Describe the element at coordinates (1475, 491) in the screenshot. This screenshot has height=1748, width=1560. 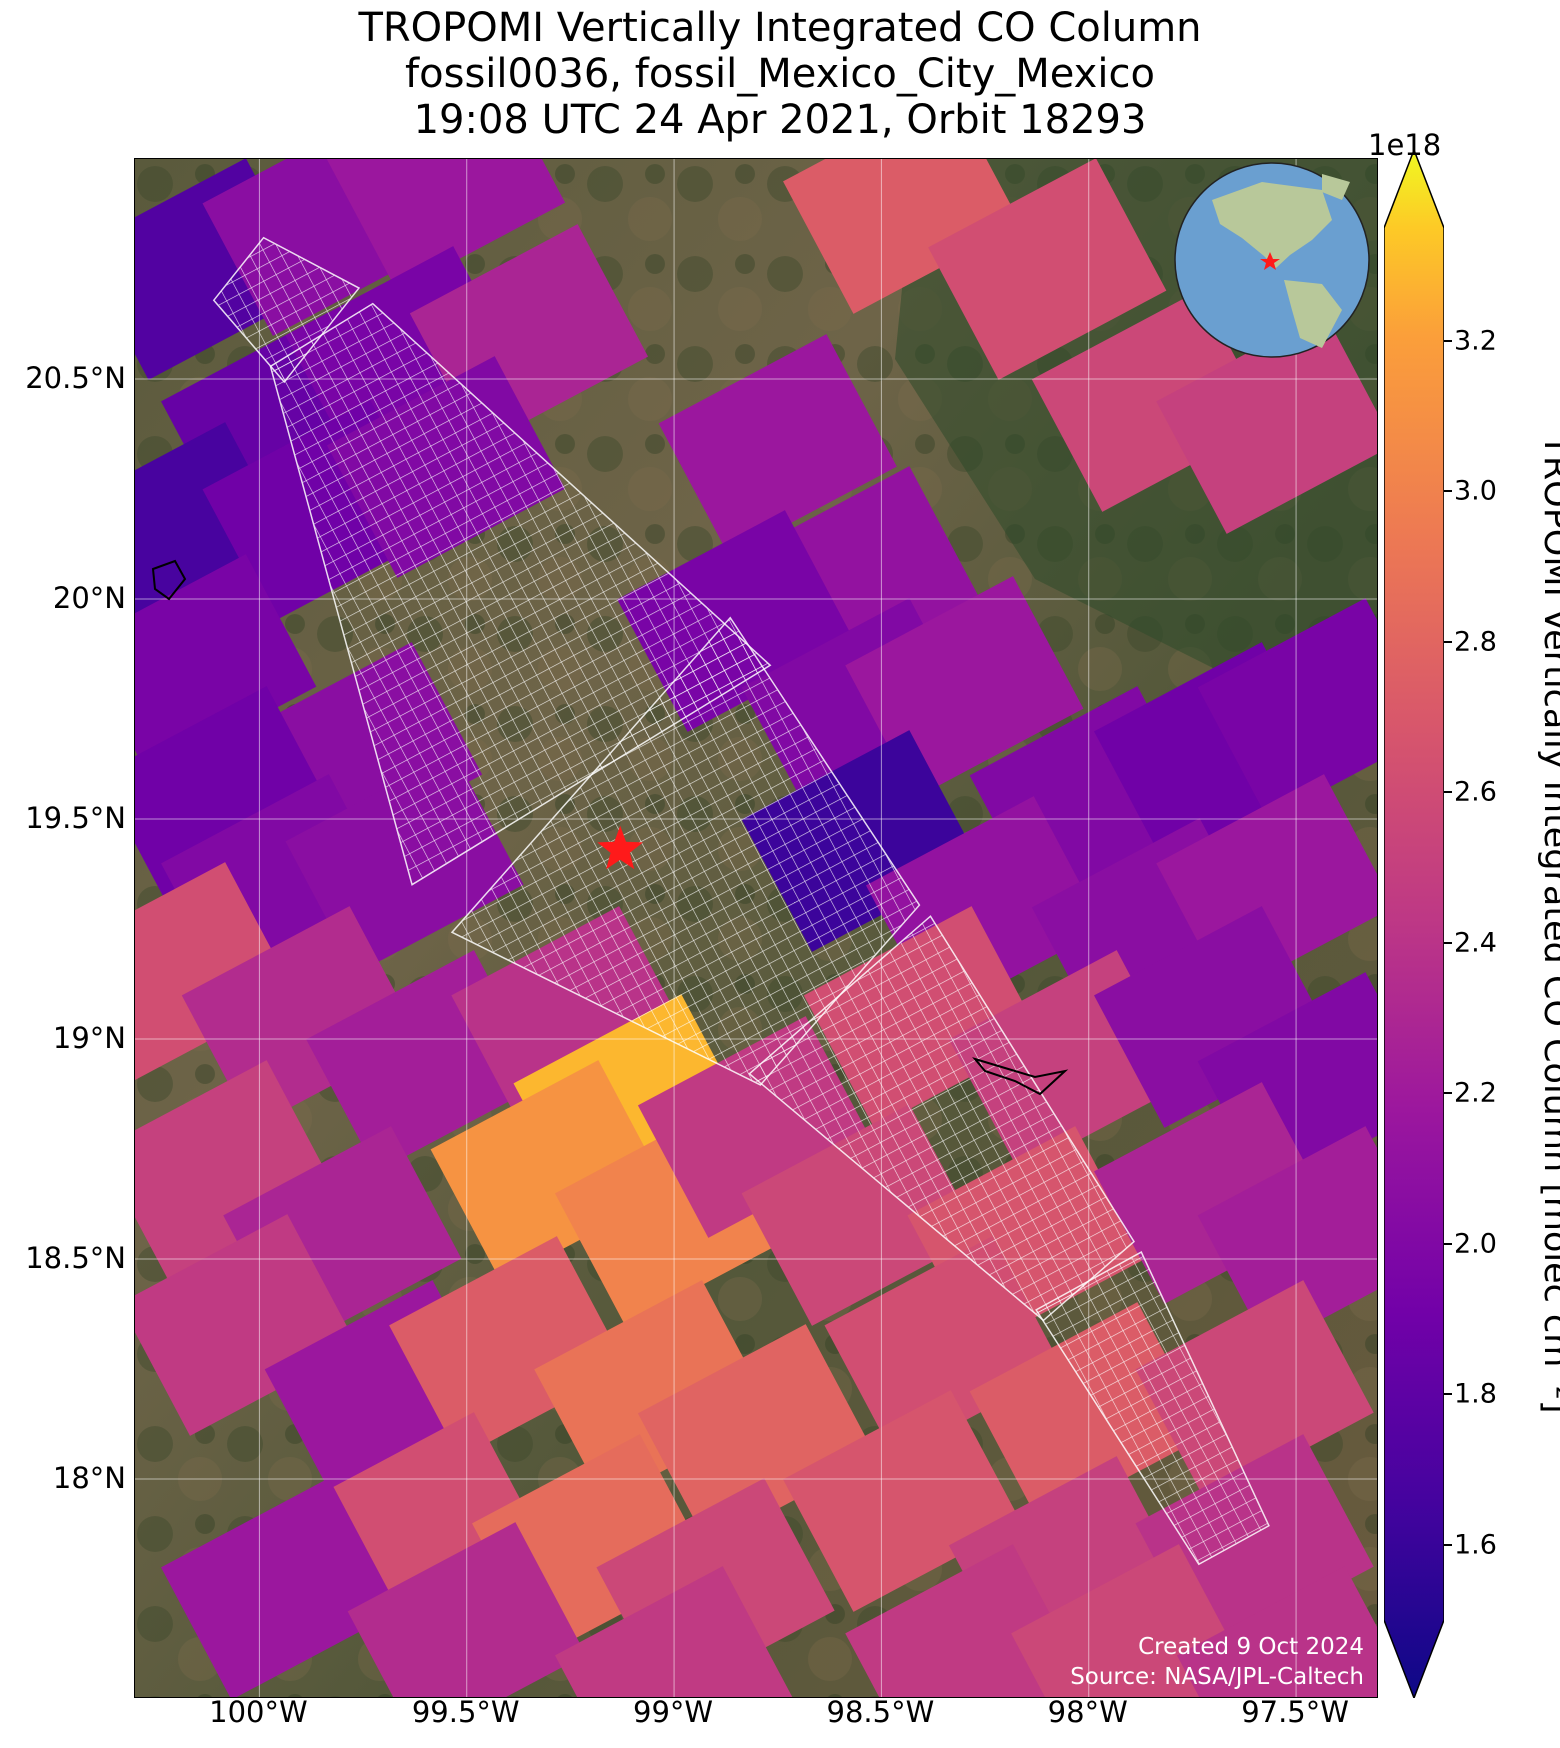
I see `colorbar-tick-label: 3.0` at that location.